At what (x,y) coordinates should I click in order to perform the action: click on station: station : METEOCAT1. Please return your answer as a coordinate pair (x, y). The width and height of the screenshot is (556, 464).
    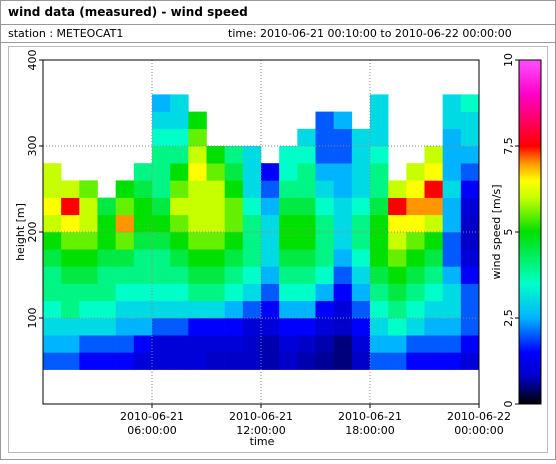
    Looking at the image, I should click on (65, 33).